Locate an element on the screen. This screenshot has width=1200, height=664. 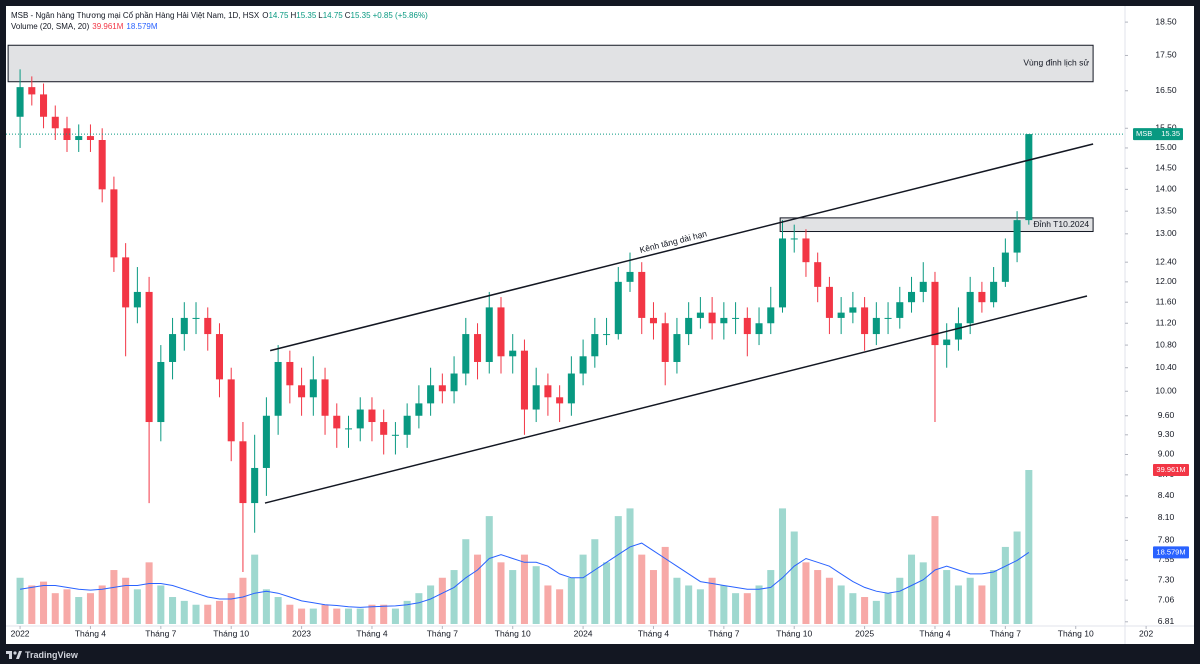
x-tick-label: 2022 is located at coordinates (20, 633).